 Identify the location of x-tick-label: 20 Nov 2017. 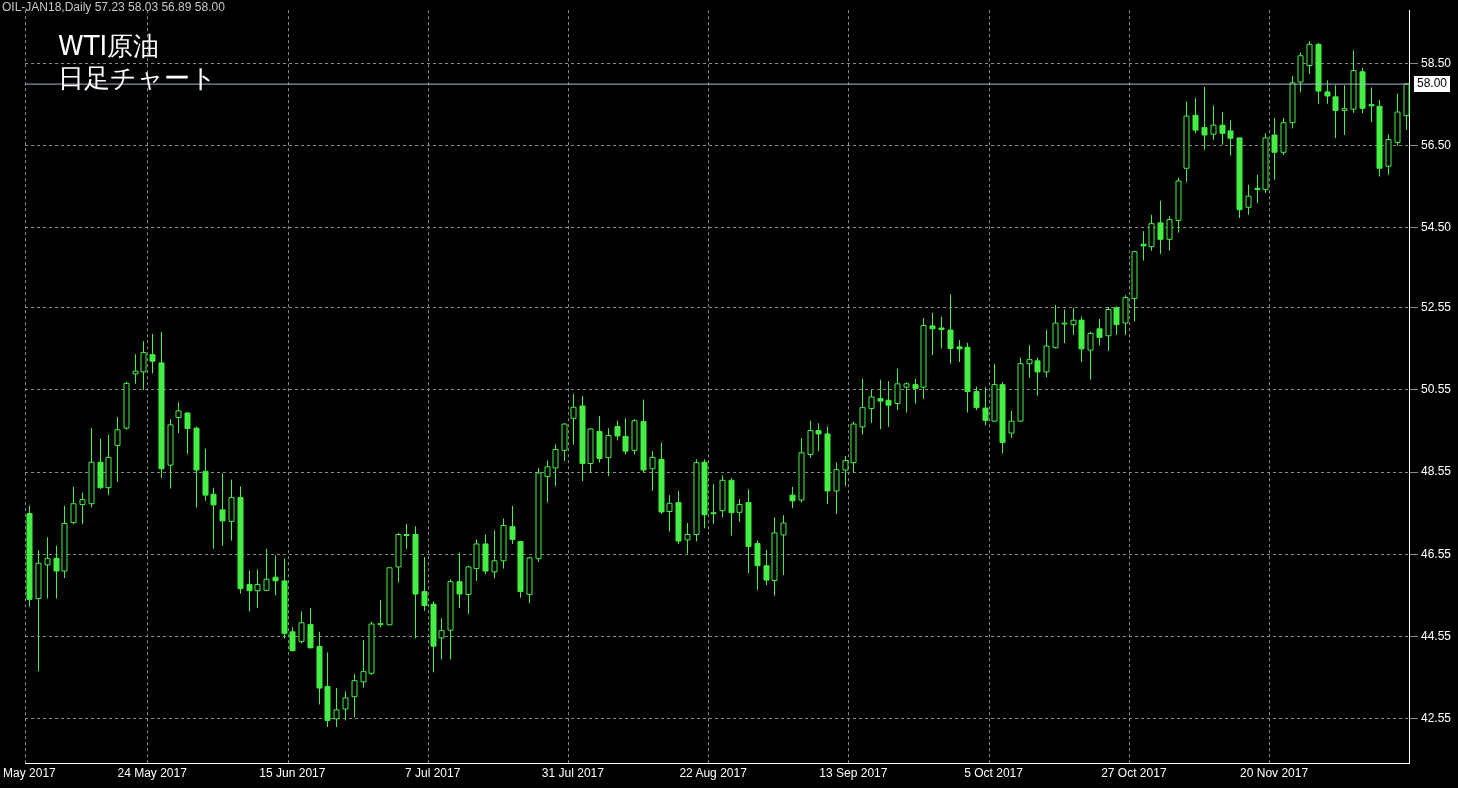
(1274, 773).